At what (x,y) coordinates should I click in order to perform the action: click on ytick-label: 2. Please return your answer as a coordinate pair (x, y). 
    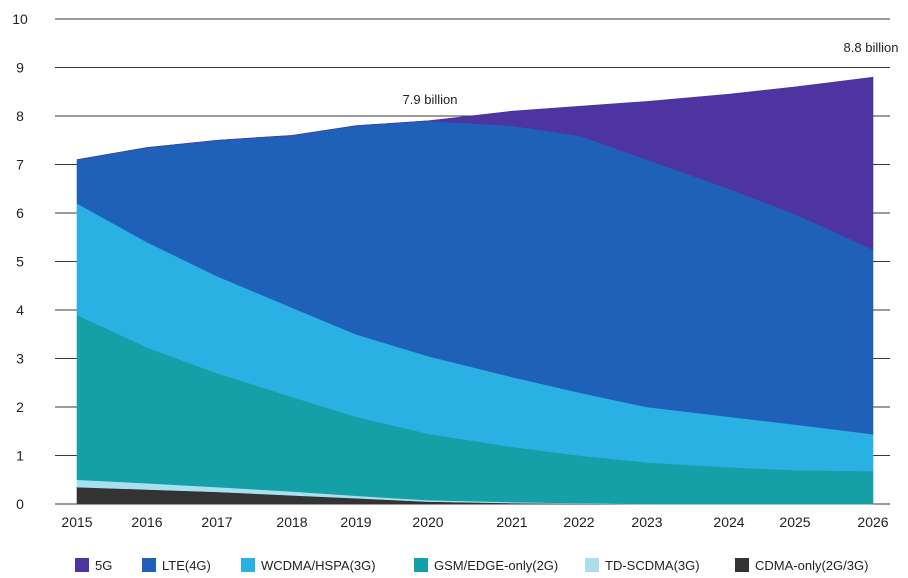
    Looking at the image, I should click on (20, 407).